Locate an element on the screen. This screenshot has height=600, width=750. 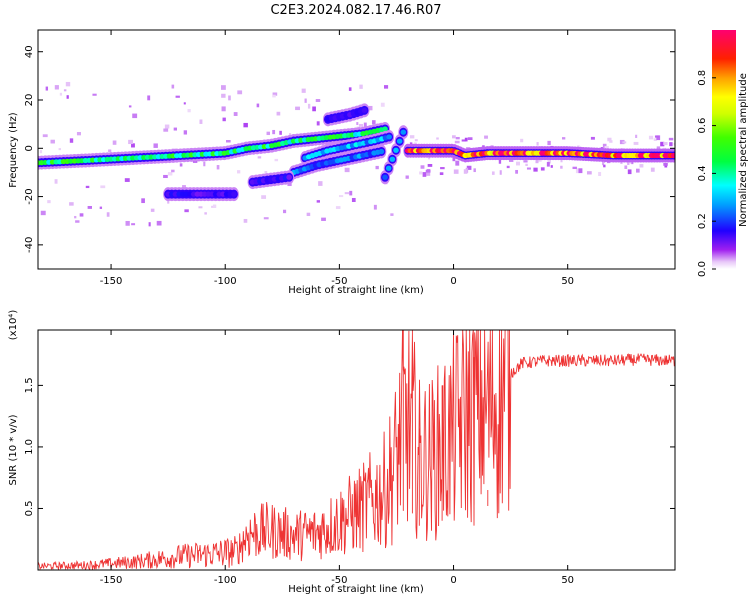
colorbar-tick-label: 0.2 is located at coordinates (702, 221).